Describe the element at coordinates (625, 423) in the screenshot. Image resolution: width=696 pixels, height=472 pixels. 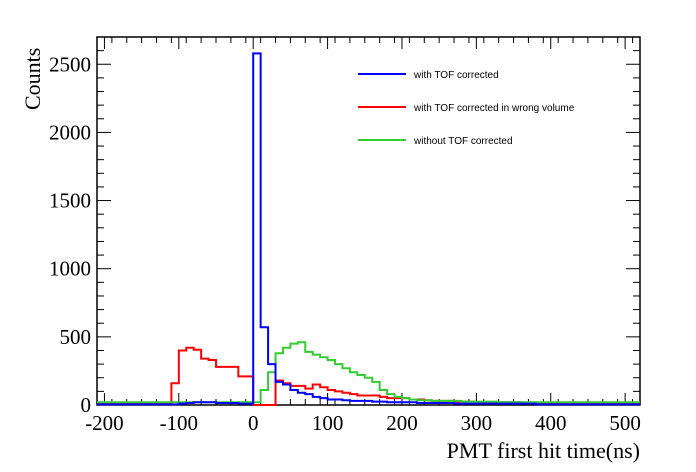
I see `x-tick-label: 500` at that location.